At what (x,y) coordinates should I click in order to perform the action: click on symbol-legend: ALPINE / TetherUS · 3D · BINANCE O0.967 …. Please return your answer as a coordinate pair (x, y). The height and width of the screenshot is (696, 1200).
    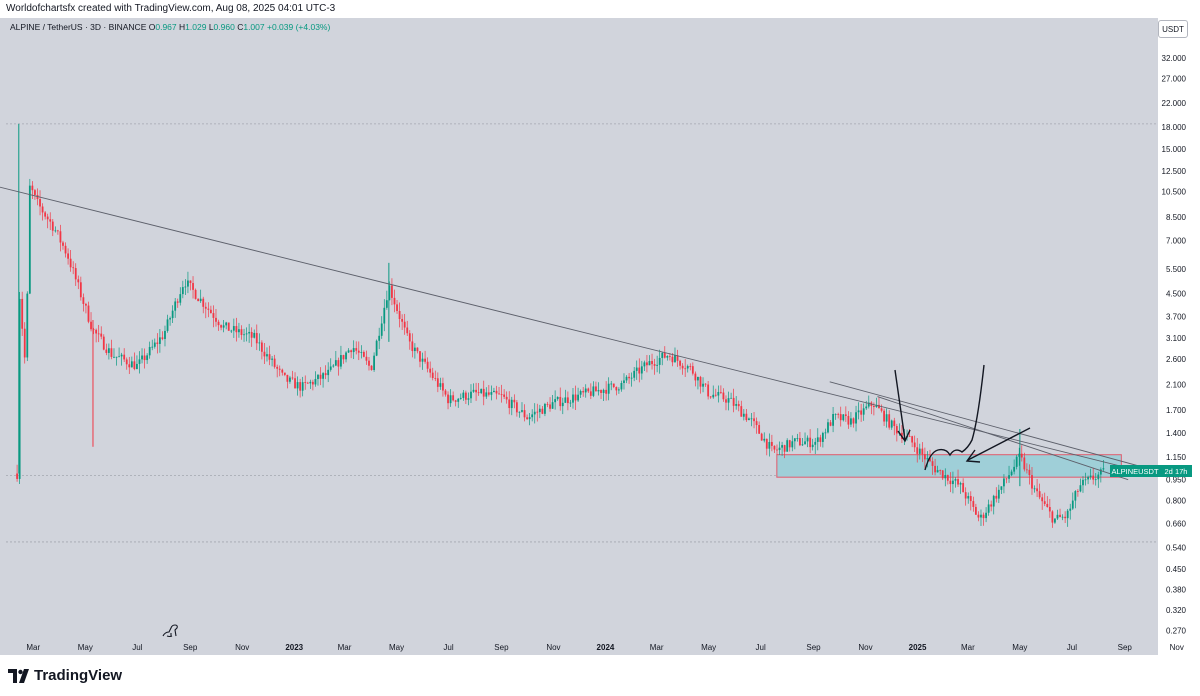
    Looking at the image, I should click on (170, 27).